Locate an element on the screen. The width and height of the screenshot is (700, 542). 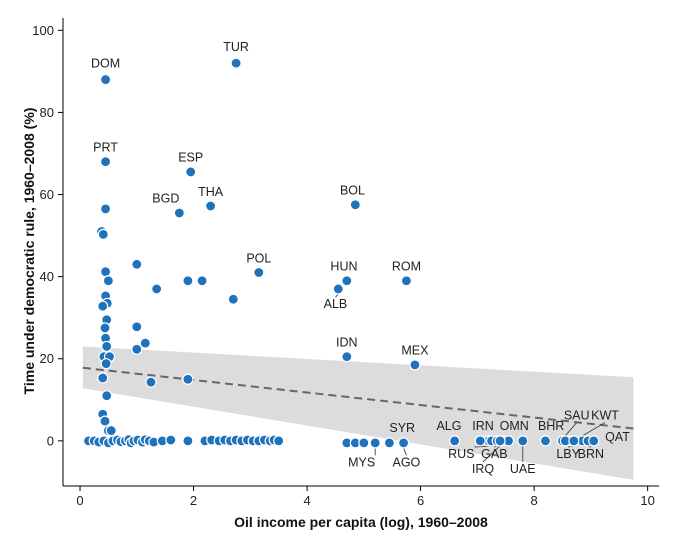
data-point-mys is located at coordinates (375, 443).